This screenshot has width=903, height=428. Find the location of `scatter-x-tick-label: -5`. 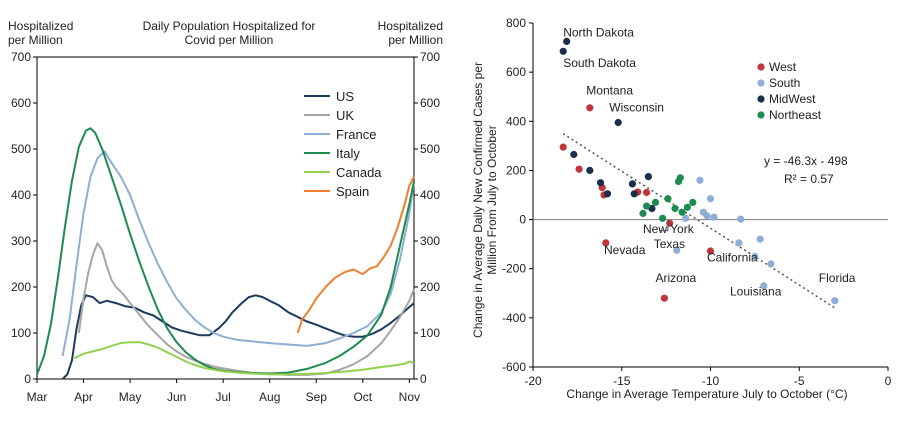

scatter-x-tick-label: -5 is located at coordinates (799, 381).